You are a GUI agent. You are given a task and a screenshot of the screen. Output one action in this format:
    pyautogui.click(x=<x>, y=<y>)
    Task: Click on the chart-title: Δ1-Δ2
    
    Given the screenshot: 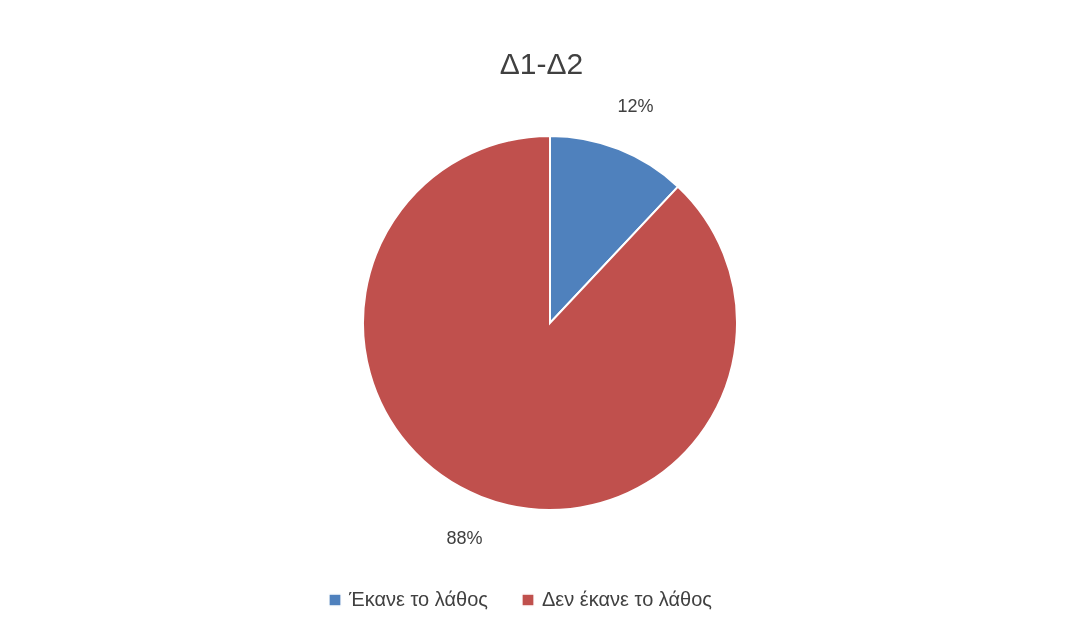 What is the action you would take?
    pyautogui.click(x=541, y=63)
    